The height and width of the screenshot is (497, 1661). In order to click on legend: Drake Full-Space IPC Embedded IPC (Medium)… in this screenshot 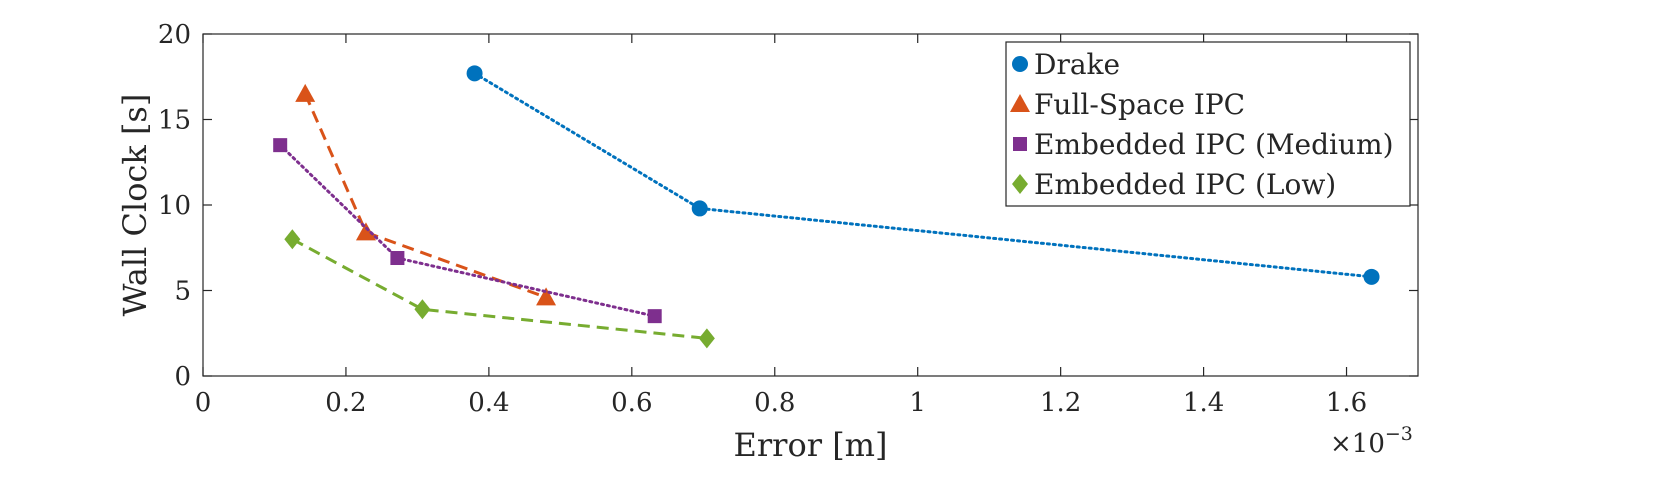, I will do `click(1208, 124)`.